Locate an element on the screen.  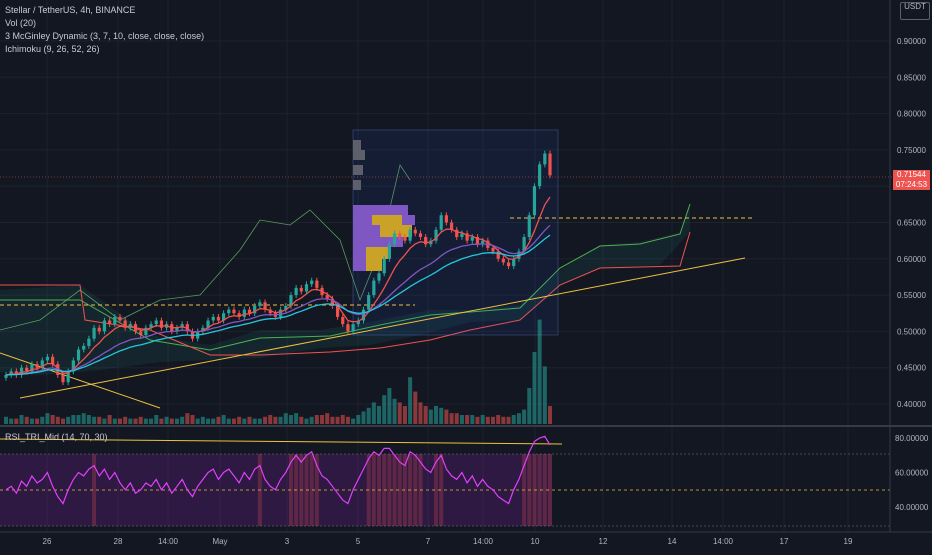
time-tick-label: 12 is located at coordinates (603, 541).